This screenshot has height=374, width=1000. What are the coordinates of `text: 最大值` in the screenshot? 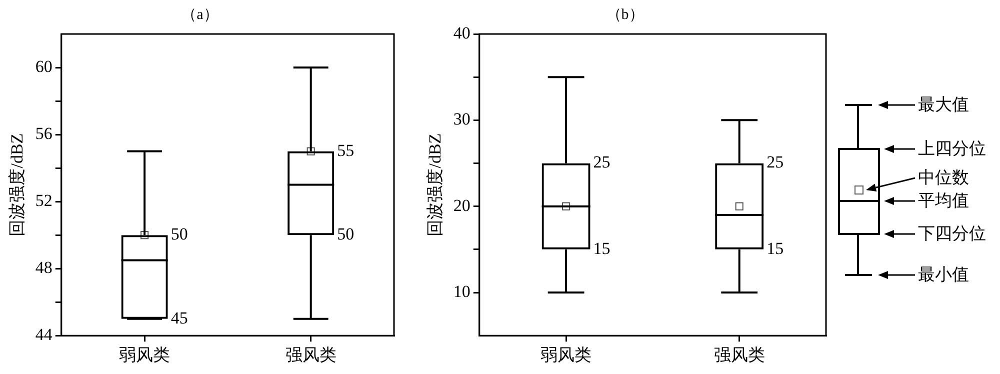 It's located at (943, 105).